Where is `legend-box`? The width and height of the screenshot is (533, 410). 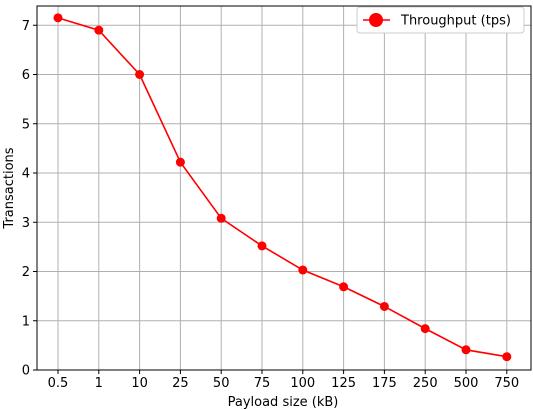 legend-box is located at coordinates (440, 20).